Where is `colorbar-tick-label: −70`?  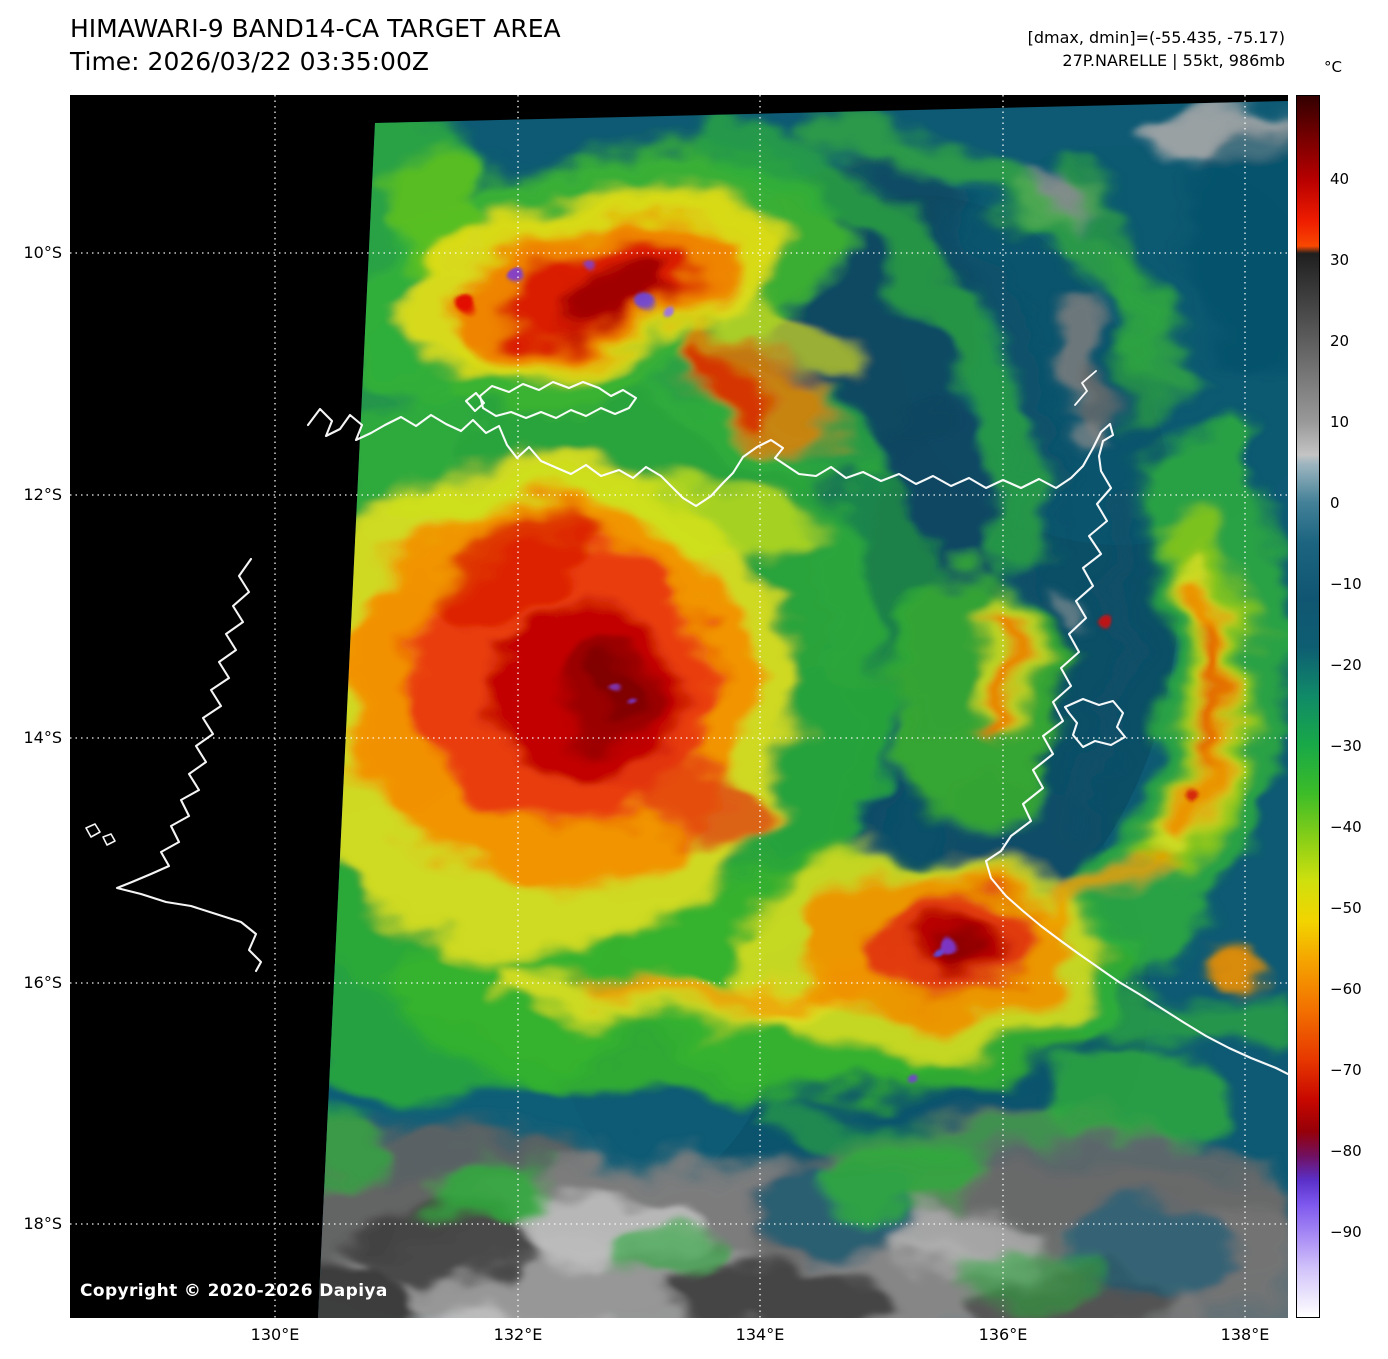
colorbar-tick-label: −70 is located at coordinates (1346, 1070).